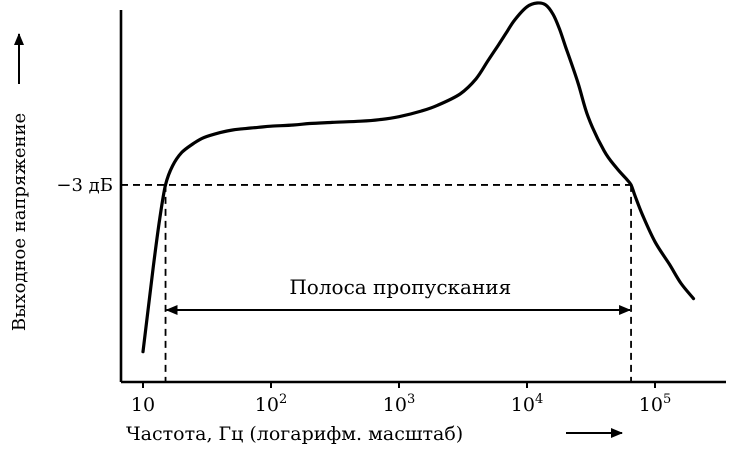  Describe the element at coordinates (294, 434) in the screenshot. I see `x-axis-label: Частота, Гц (логарифм. масштаб)` at that location.